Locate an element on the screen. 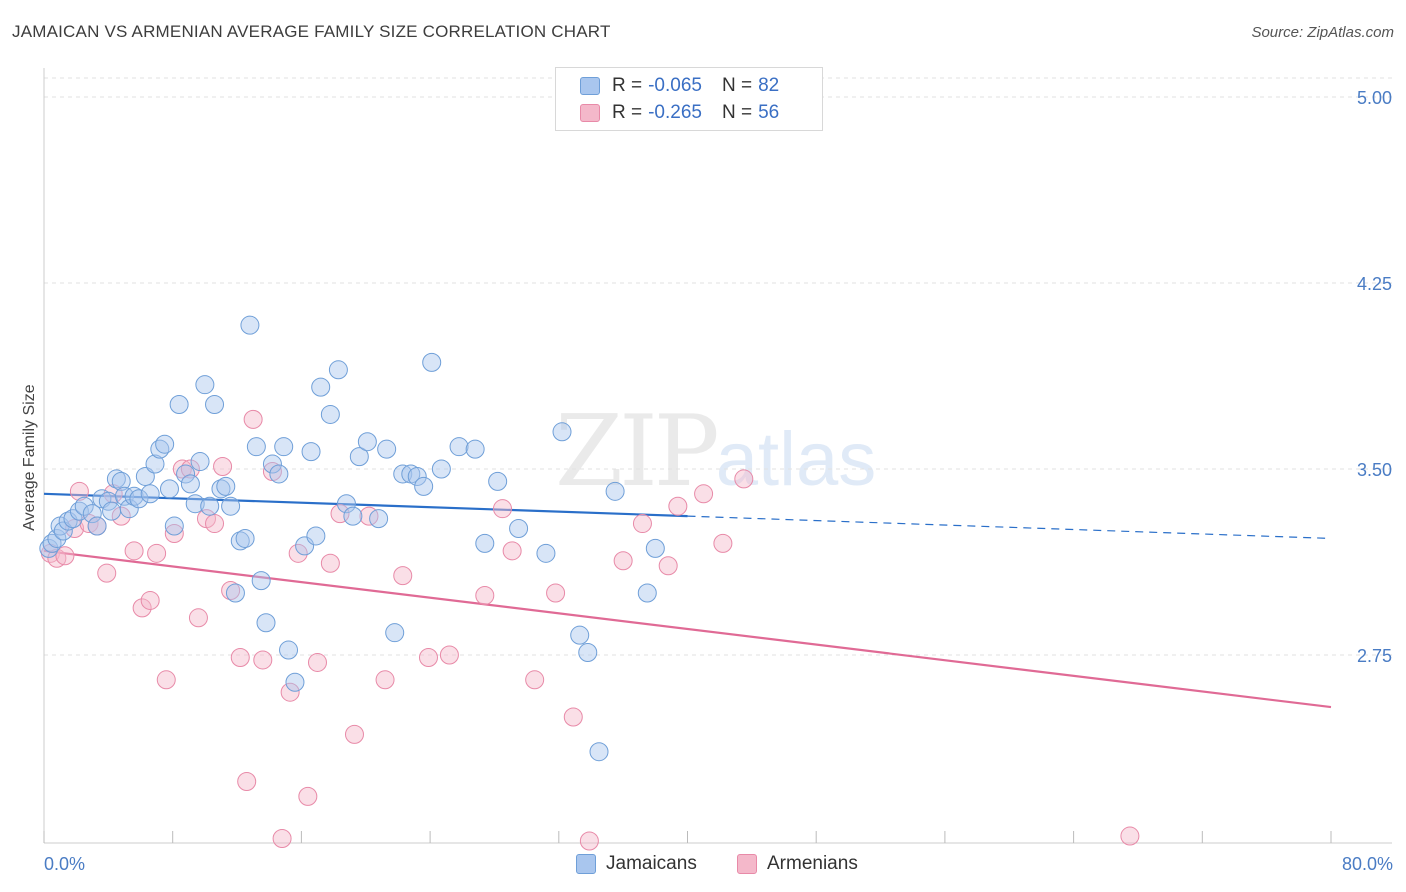 This screenshot has width=1406, height=892. armenians-swatch is located at coordinates (590, 113).